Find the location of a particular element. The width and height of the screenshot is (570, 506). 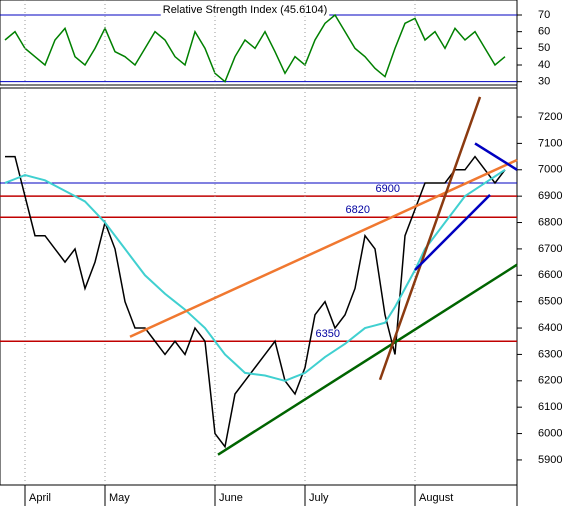

y-tick-label: 5900 is located at coordinates (550, 460).